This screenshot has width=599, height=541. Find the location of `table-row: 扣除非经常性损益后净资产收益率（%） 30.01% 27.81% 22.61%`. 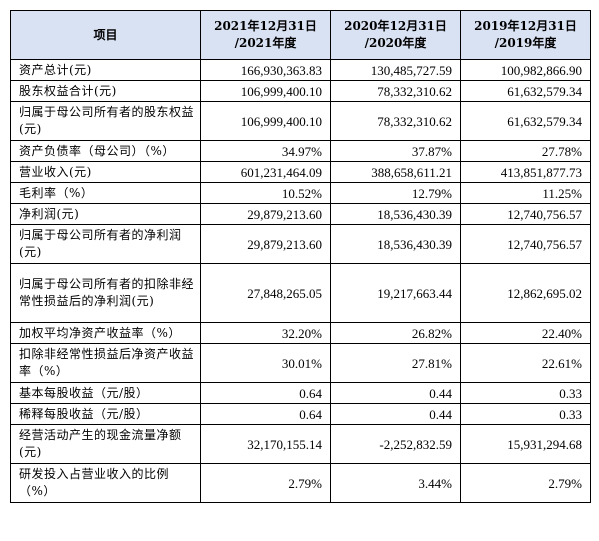

table-row: 扣除非经常性损益后净资产收益率（%） 30.01% 27.81% 22.61% is located at coordinates (300, 363).